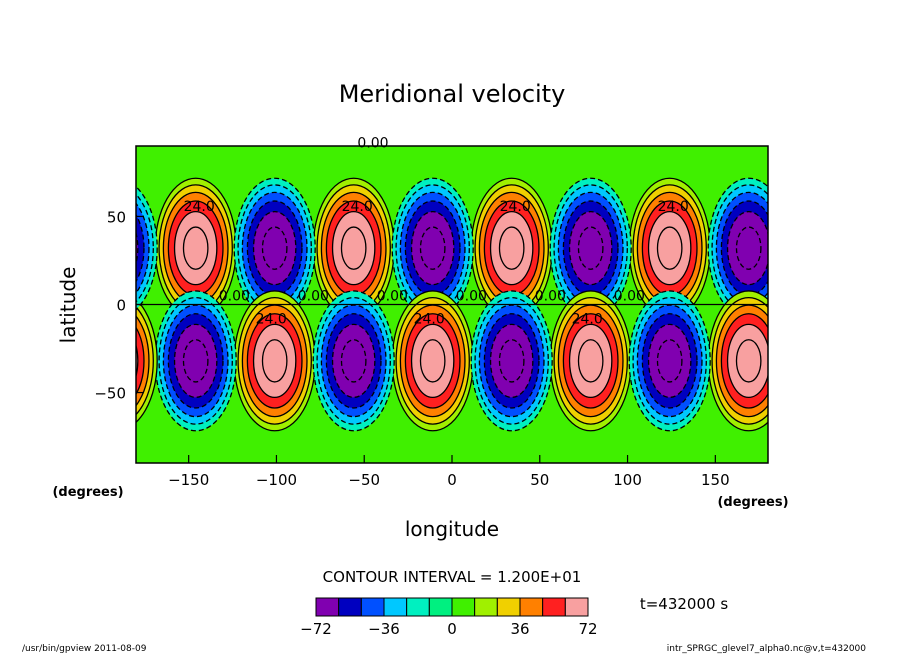 Image resolution: width=904 pixels, height=654 pixels. I want to click on y-tick-label: −50, so click(110, 394).